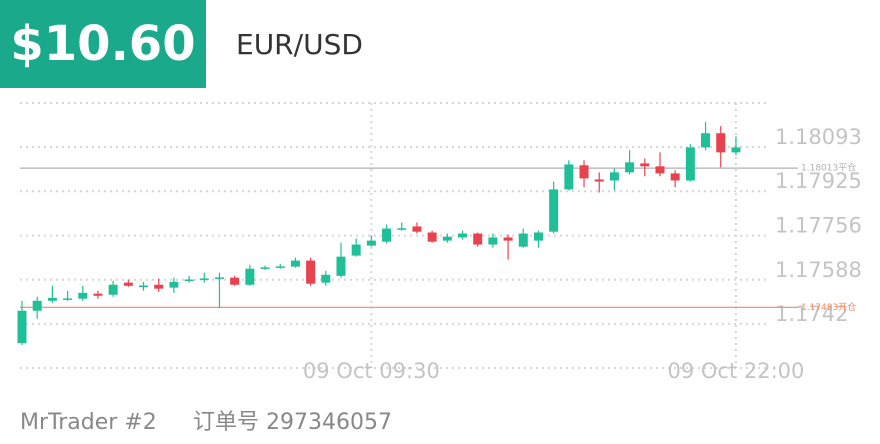 The width and height of the screenshot is (880, 444). What do you see at coordinates (811, 314) in the screenshot?
I see `y-tick-label: 1.1742` at bounding box center [811, 314].